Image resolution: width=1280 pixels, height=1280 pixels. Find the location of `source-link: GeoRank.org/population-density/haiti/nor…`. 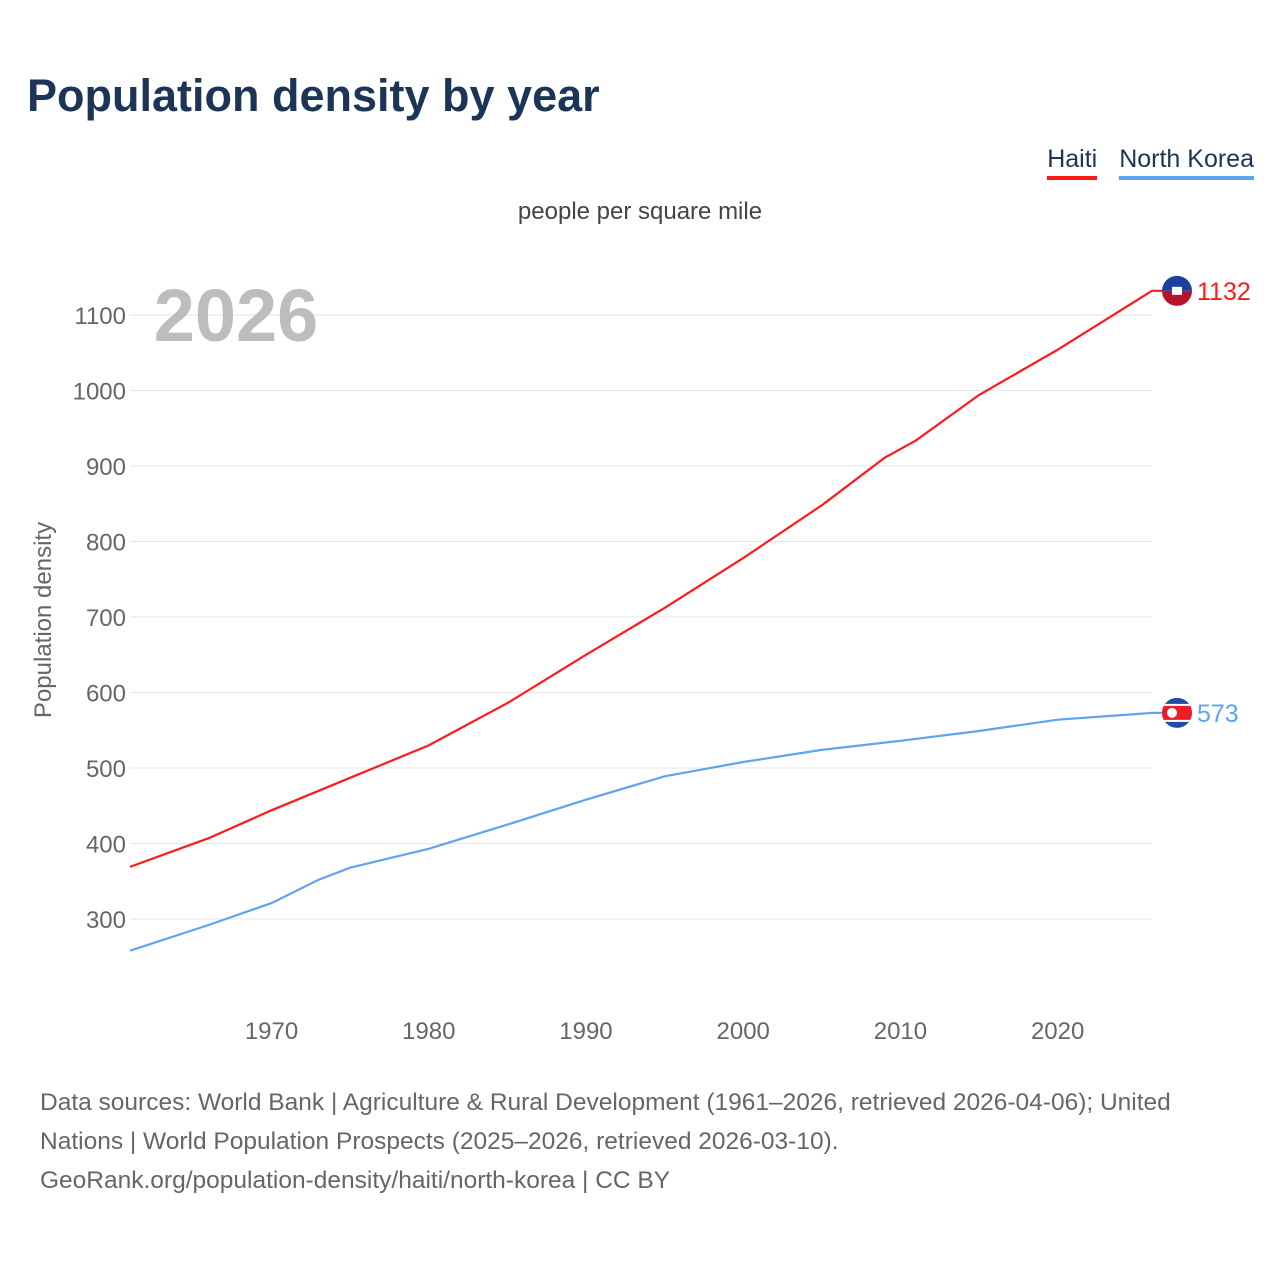

source-link: GeoRank.org/population-density/haiti/nor… is located at coordinates (355, 1180).